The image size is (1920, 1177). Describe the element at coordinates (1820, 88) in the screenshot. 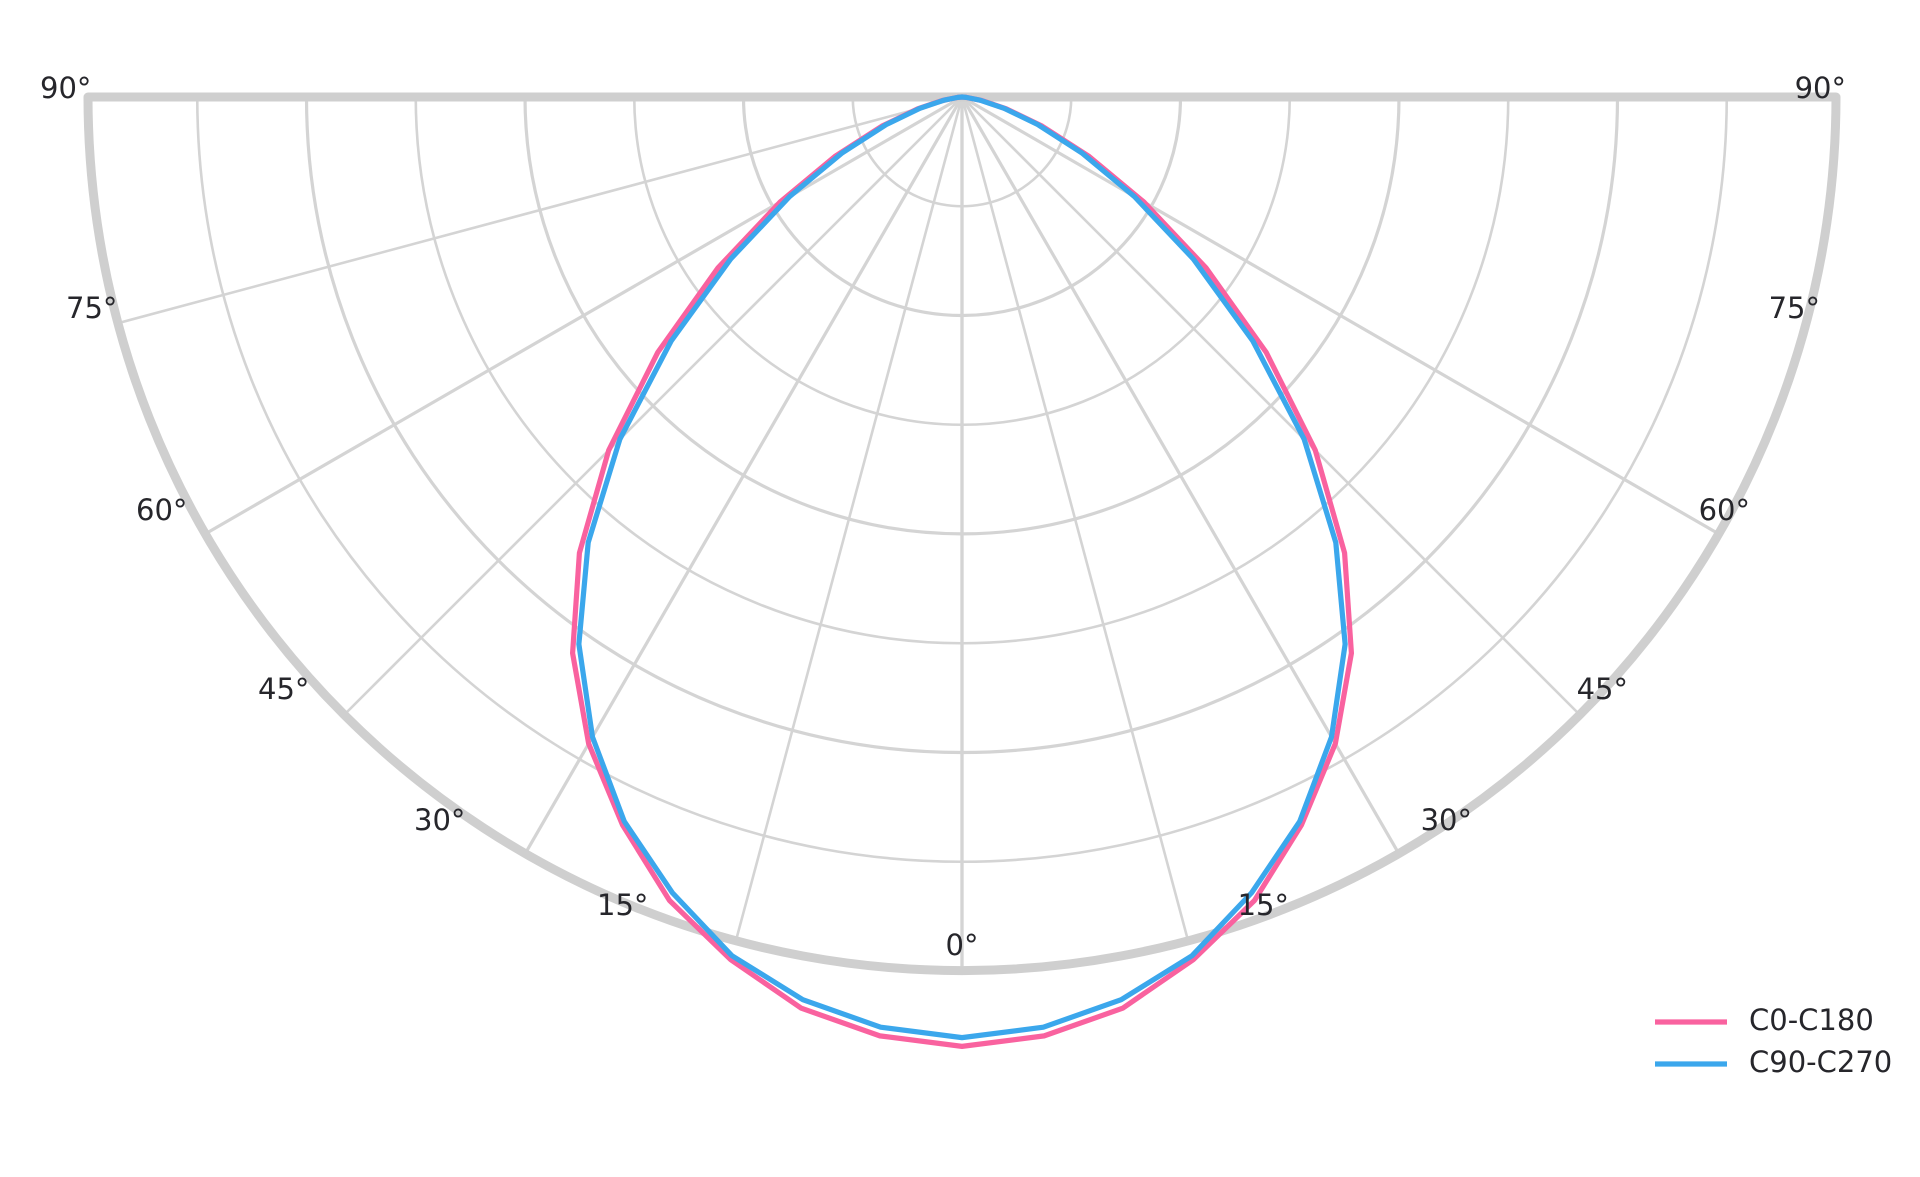

I see `angle-label-right-0: 90°` at that location.